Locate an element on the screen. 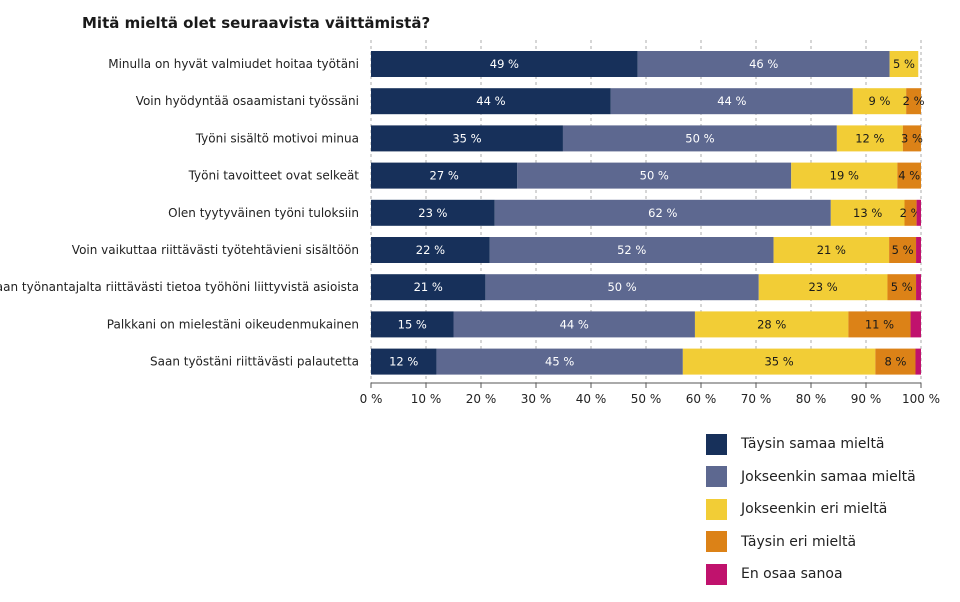  data-label: 3 % is located at coordinates (912, 138).